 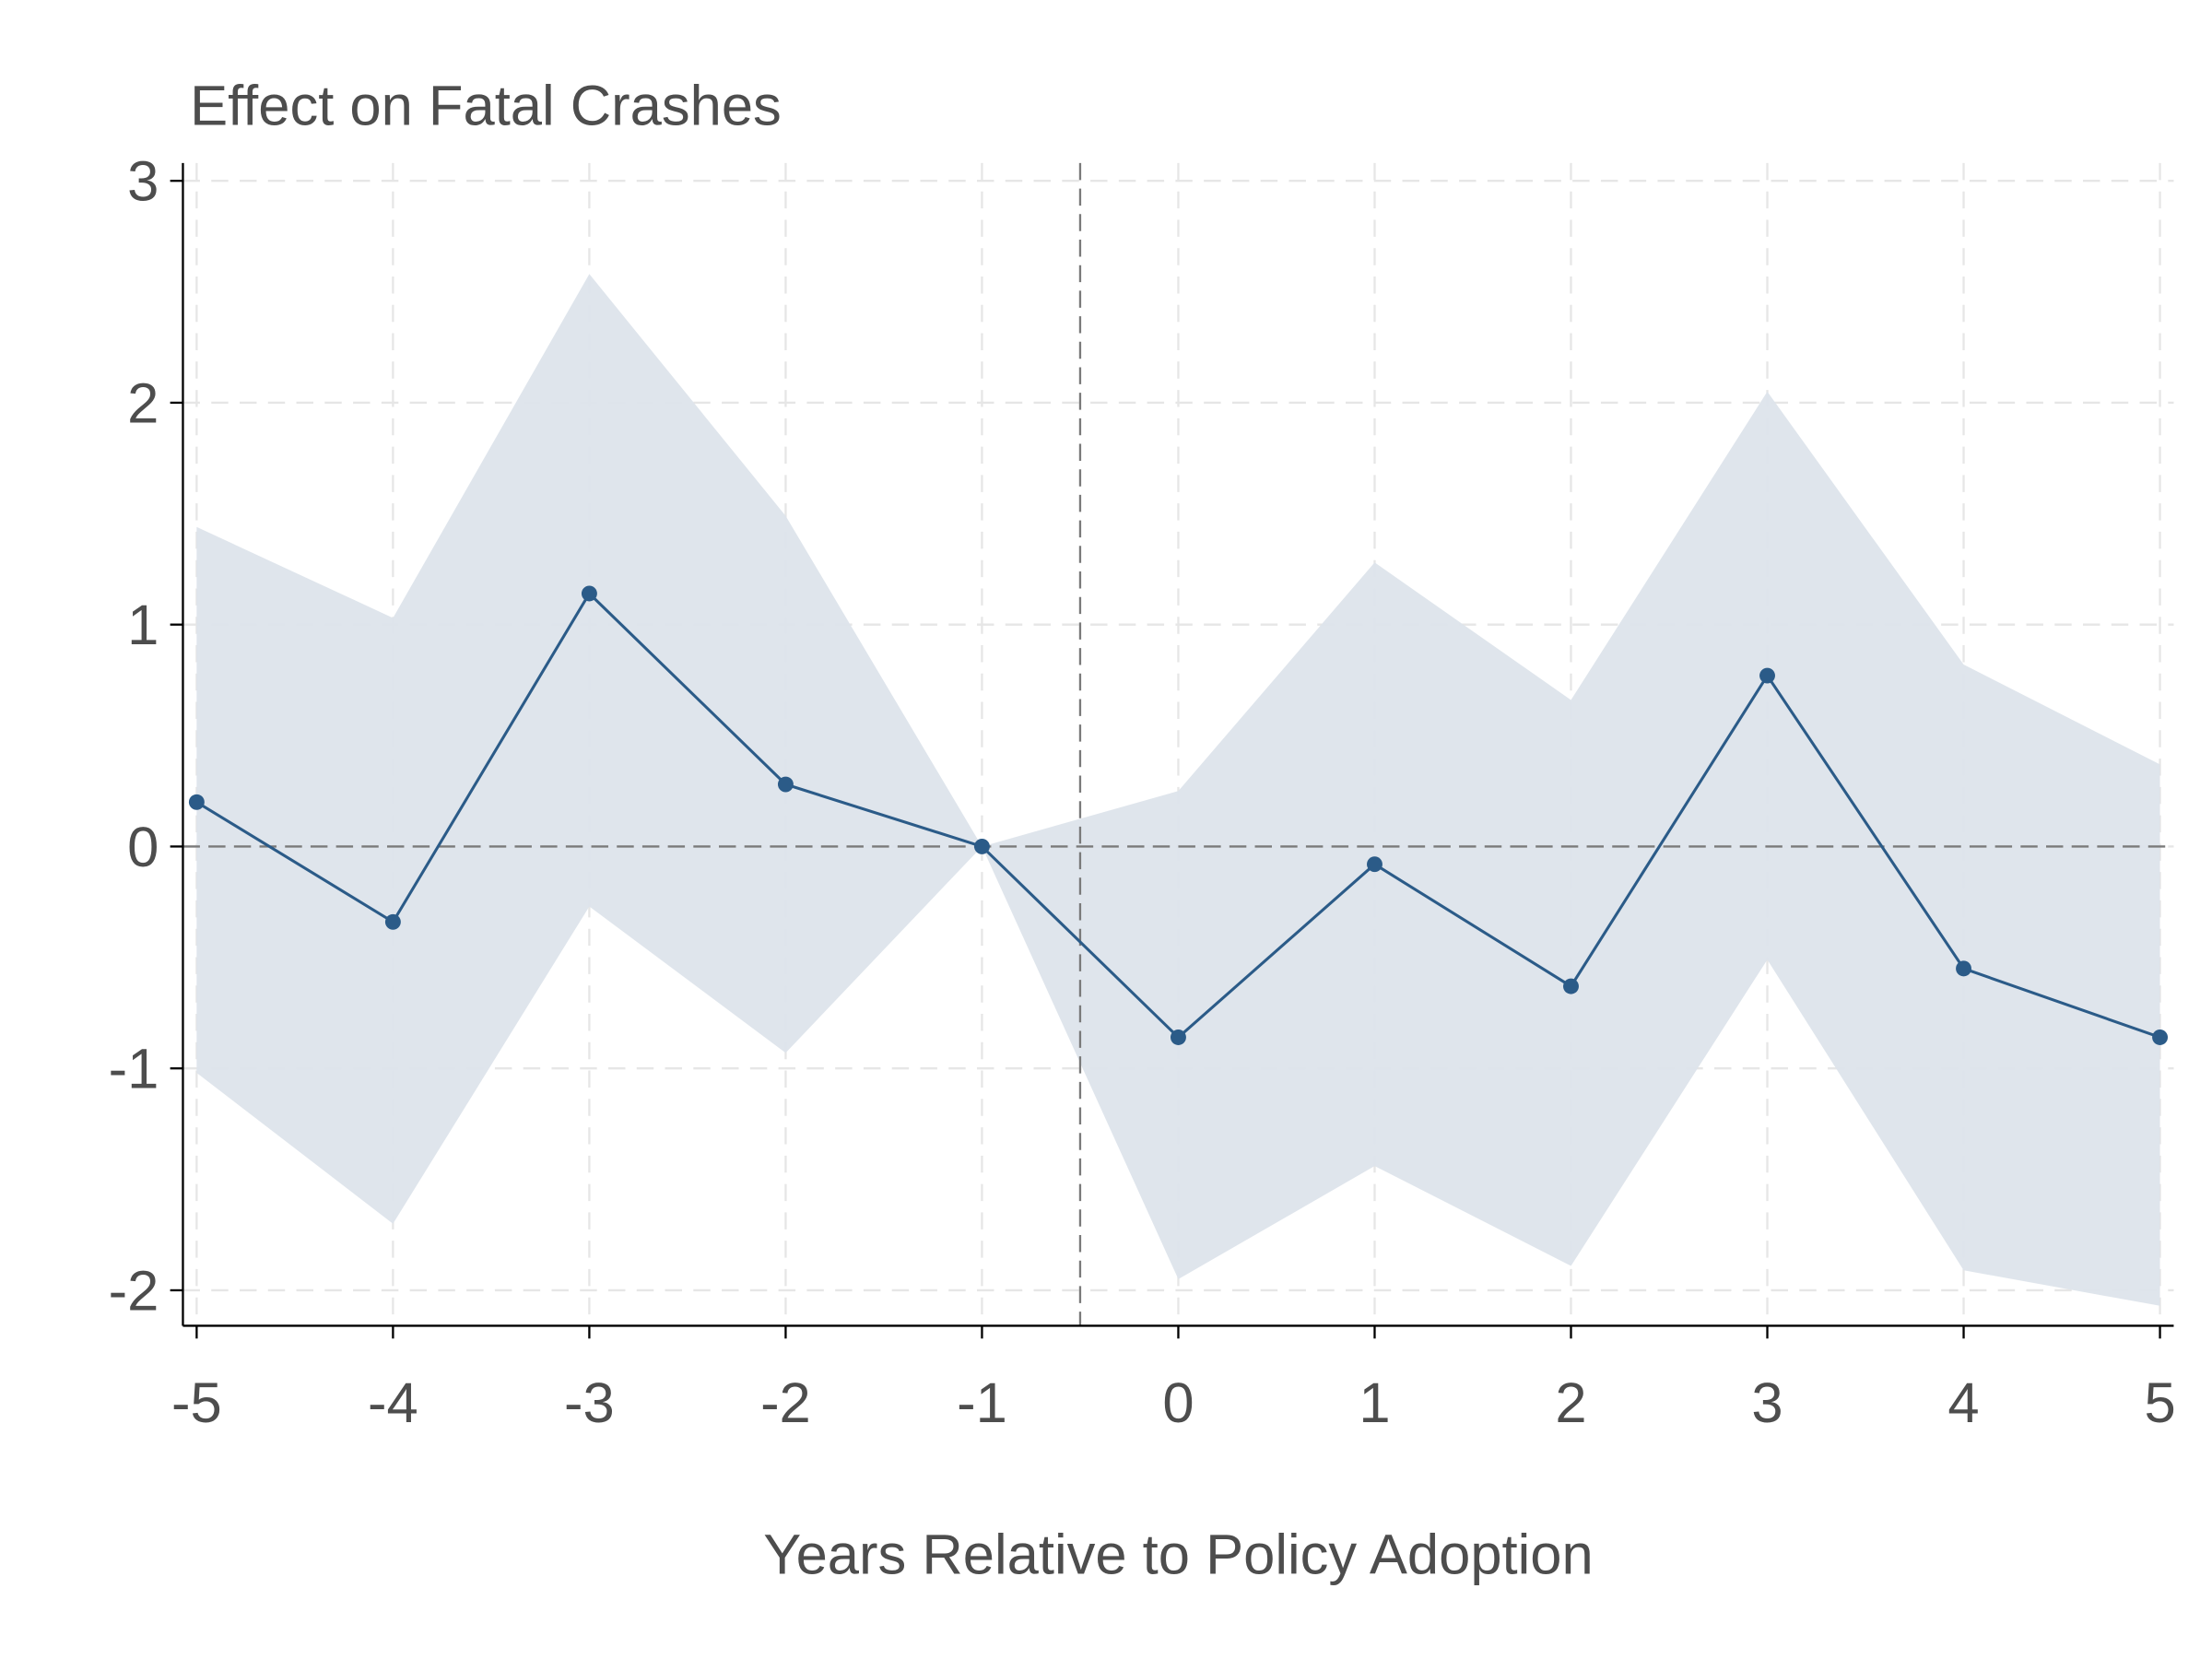 What do you see at coordinates (785, 1403) in the screenshot?
I see `x-tick-label: -2` at bounding box center [785, 1403].